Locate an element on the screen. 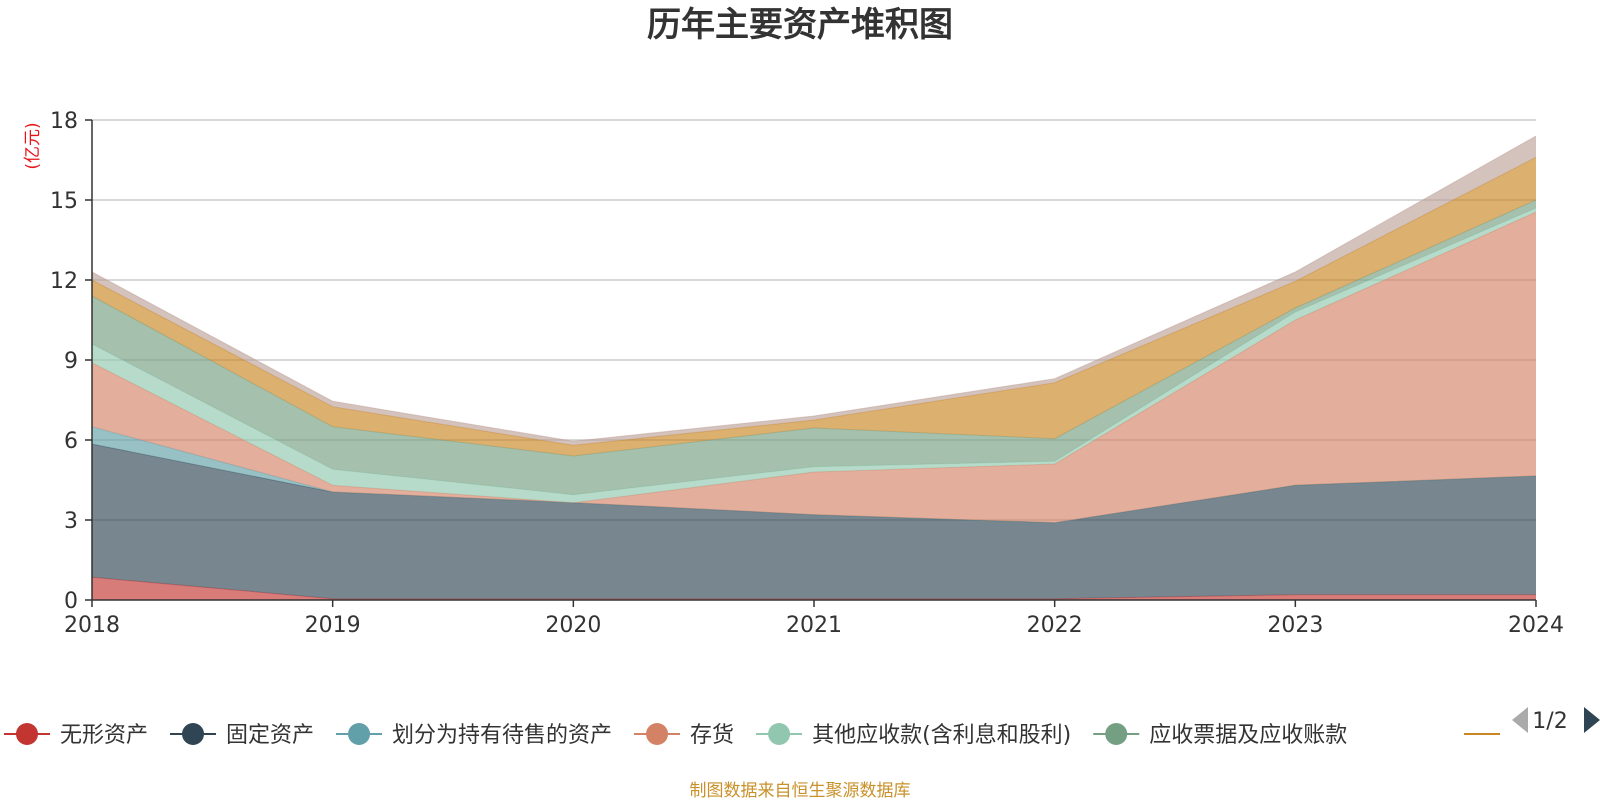 The width and height of the screenshot is (1600, 800). legend-next-icon is located at coordinates (1592, 720).